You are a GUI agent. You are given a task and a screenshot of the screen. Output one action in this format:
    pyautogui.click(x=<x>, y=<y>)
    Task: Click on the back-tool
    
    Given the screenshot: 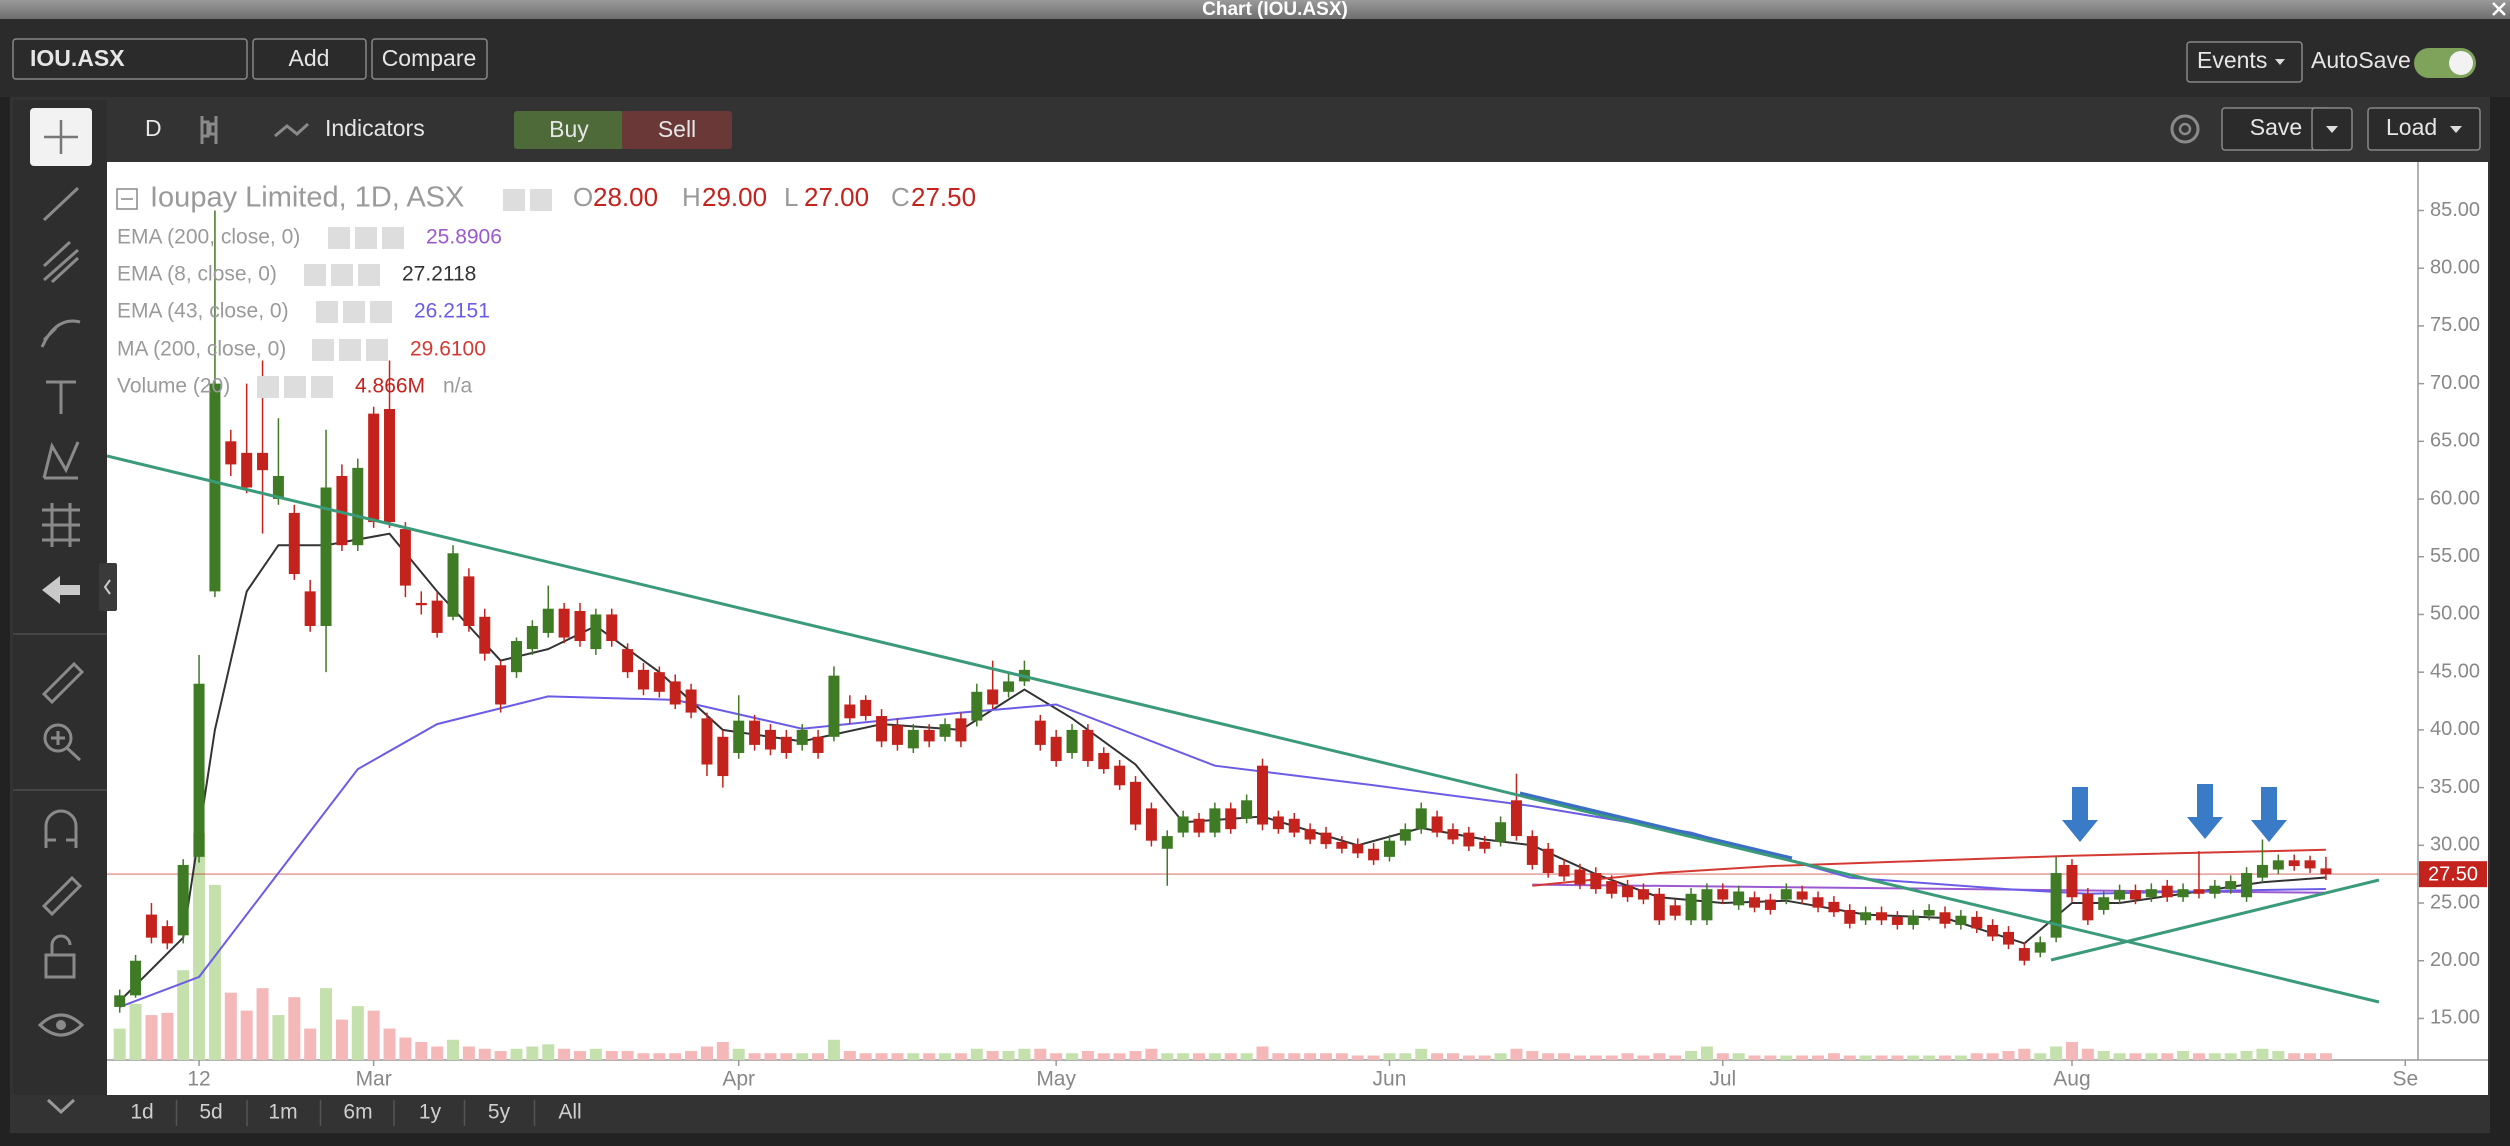 What is the action you would take?
    pyautogui.click(x=61, y=590)
    